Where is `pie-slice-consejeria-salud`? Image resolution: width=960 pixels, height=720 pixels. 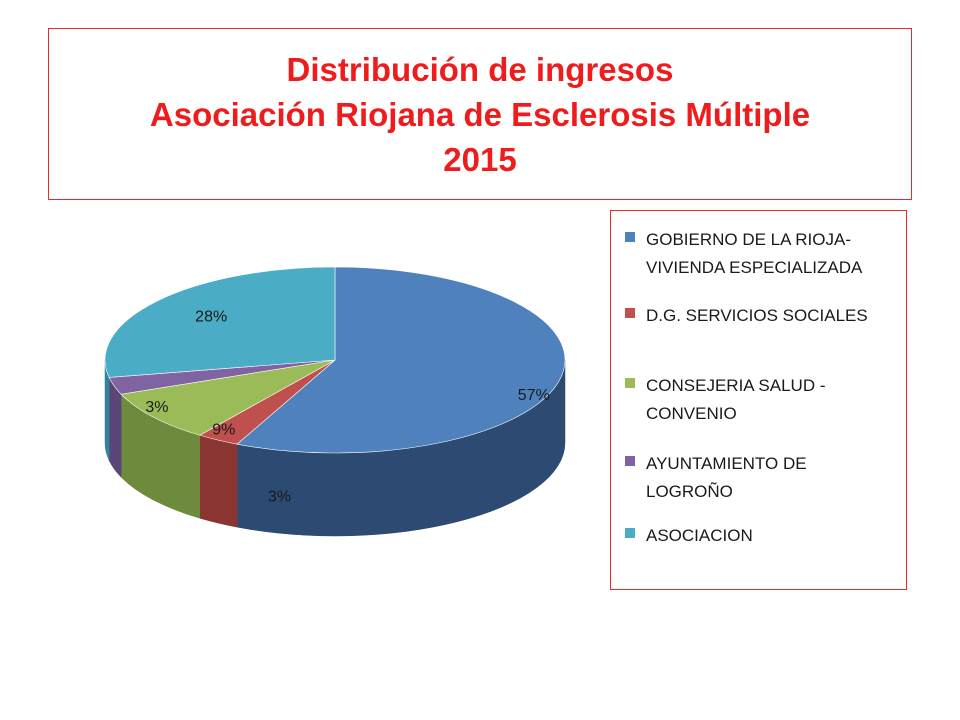
pie-slice-consejeria-salud is located at coordinates (228, 397).